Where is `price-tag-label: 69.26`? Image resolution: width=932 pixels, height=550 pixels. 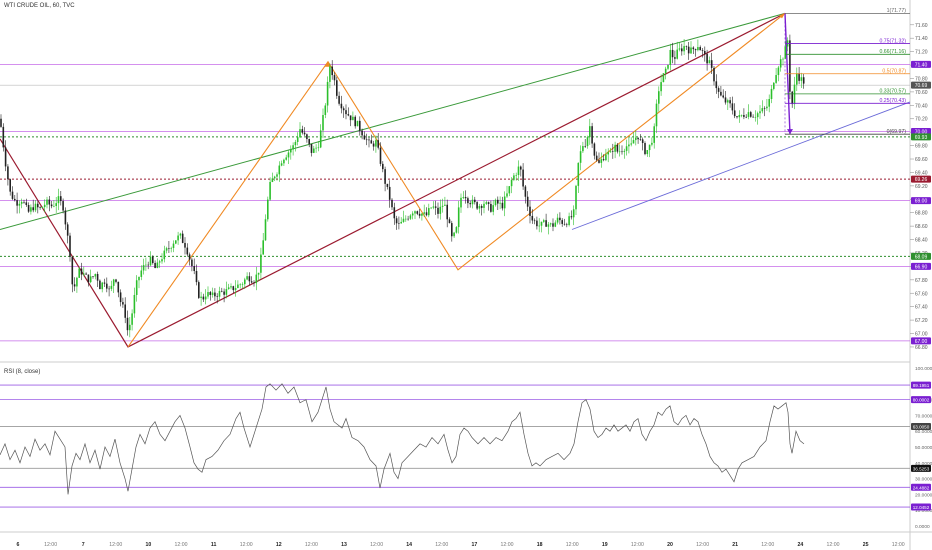
price-tag-label: 69.26 is located at coordinates (921, 180).